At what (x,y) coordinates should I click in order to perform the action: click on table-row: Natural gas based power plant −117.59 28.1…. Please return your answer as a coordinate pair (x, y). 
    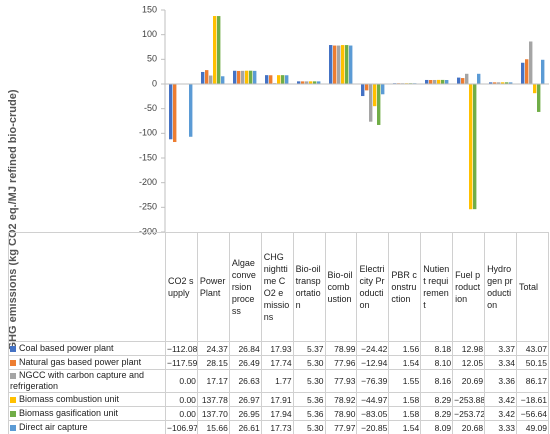
    Looking at the image, I should click on (279, 362).